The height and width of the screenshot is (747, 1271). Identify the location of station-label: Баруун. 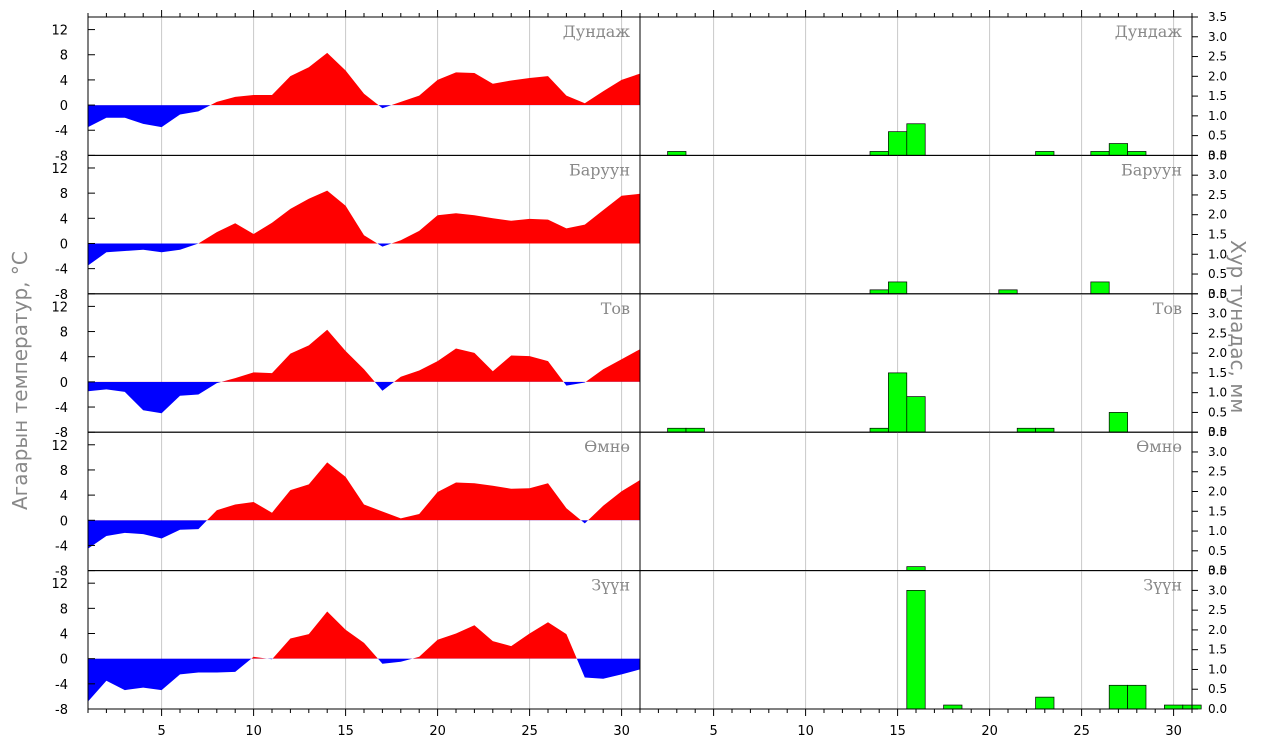
(599, 169).